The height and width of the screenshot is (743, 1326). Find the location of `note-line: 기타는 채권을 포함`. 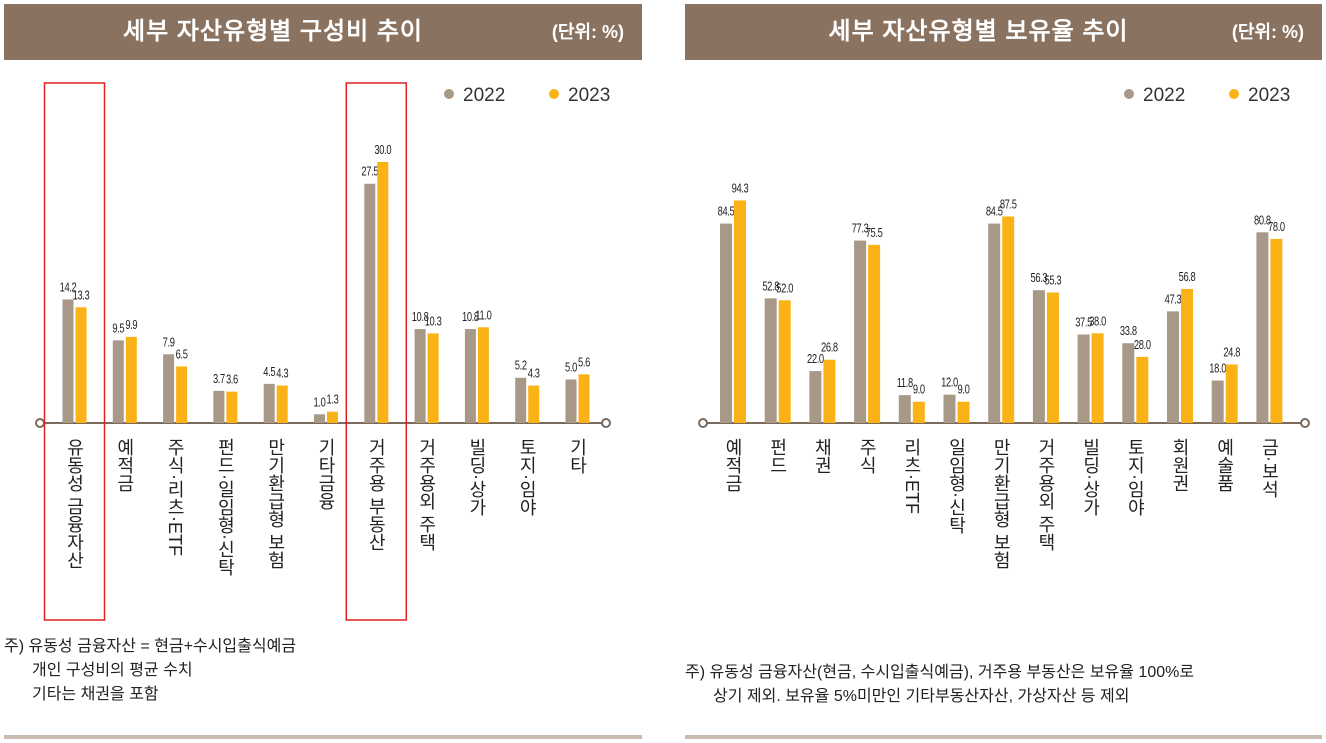

note-line: 기타는 채권을 포함 is located at coordinates (95, 694).